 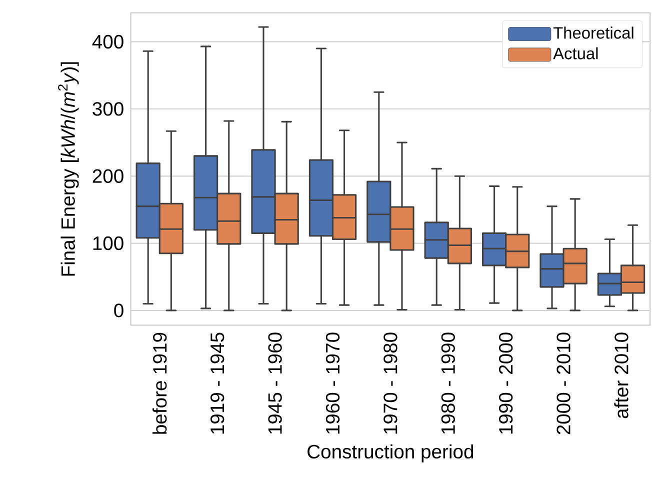 What do you see at coordinates (68, 169) in the screenshot?
I see `y-axis-title: Final Energy [kWh/(m$^{2}$y)]` at bounding box center [68, 169].